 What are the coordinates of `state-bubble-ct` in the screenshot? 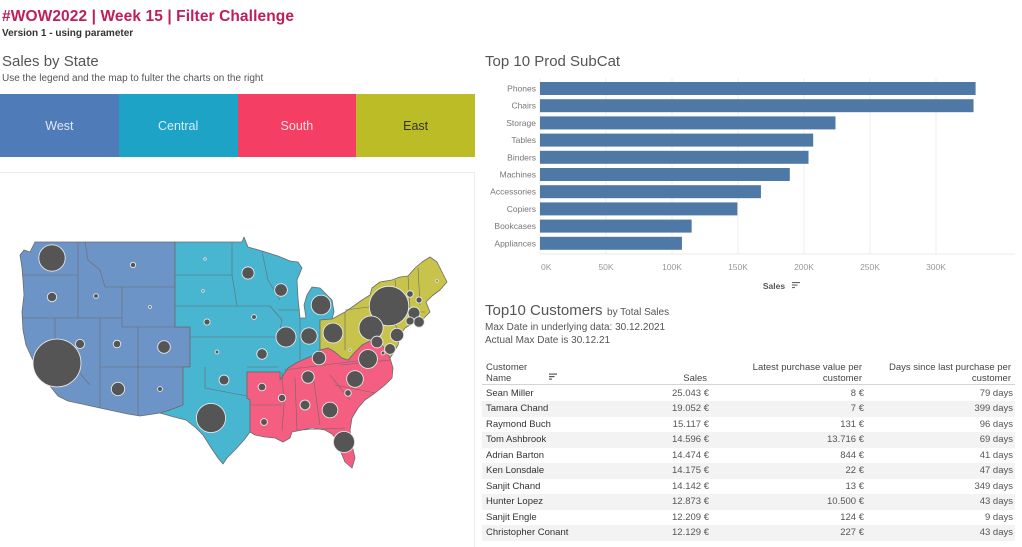 It's located at (410, 321).